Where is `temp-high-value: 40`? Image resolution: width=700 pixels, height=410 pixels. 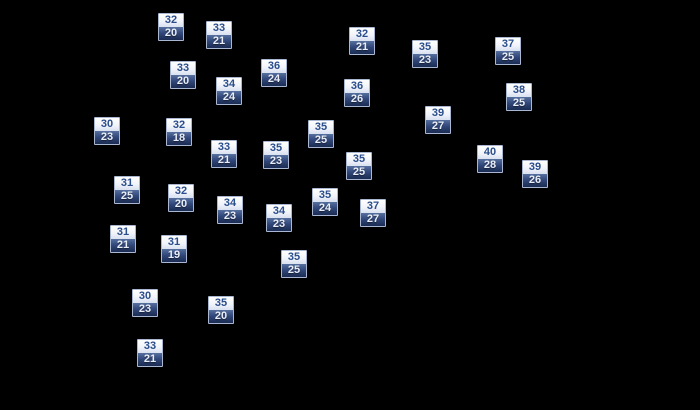 temp-high-value: 40 is located at coordinates (490, 152).